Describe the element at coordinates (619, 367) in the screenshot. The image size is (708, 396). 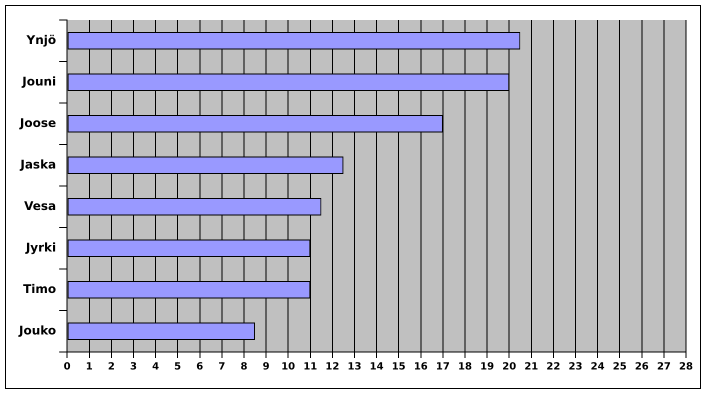
I see `x-tick-label: 25` at that location.